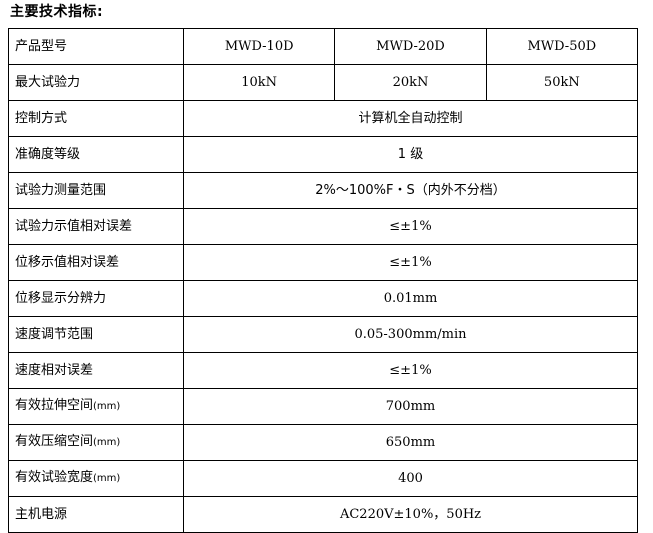  Describe the element at coordinates (410, 82) in the screenshot. I see `cell-force-20kn: 20kN` at that location.